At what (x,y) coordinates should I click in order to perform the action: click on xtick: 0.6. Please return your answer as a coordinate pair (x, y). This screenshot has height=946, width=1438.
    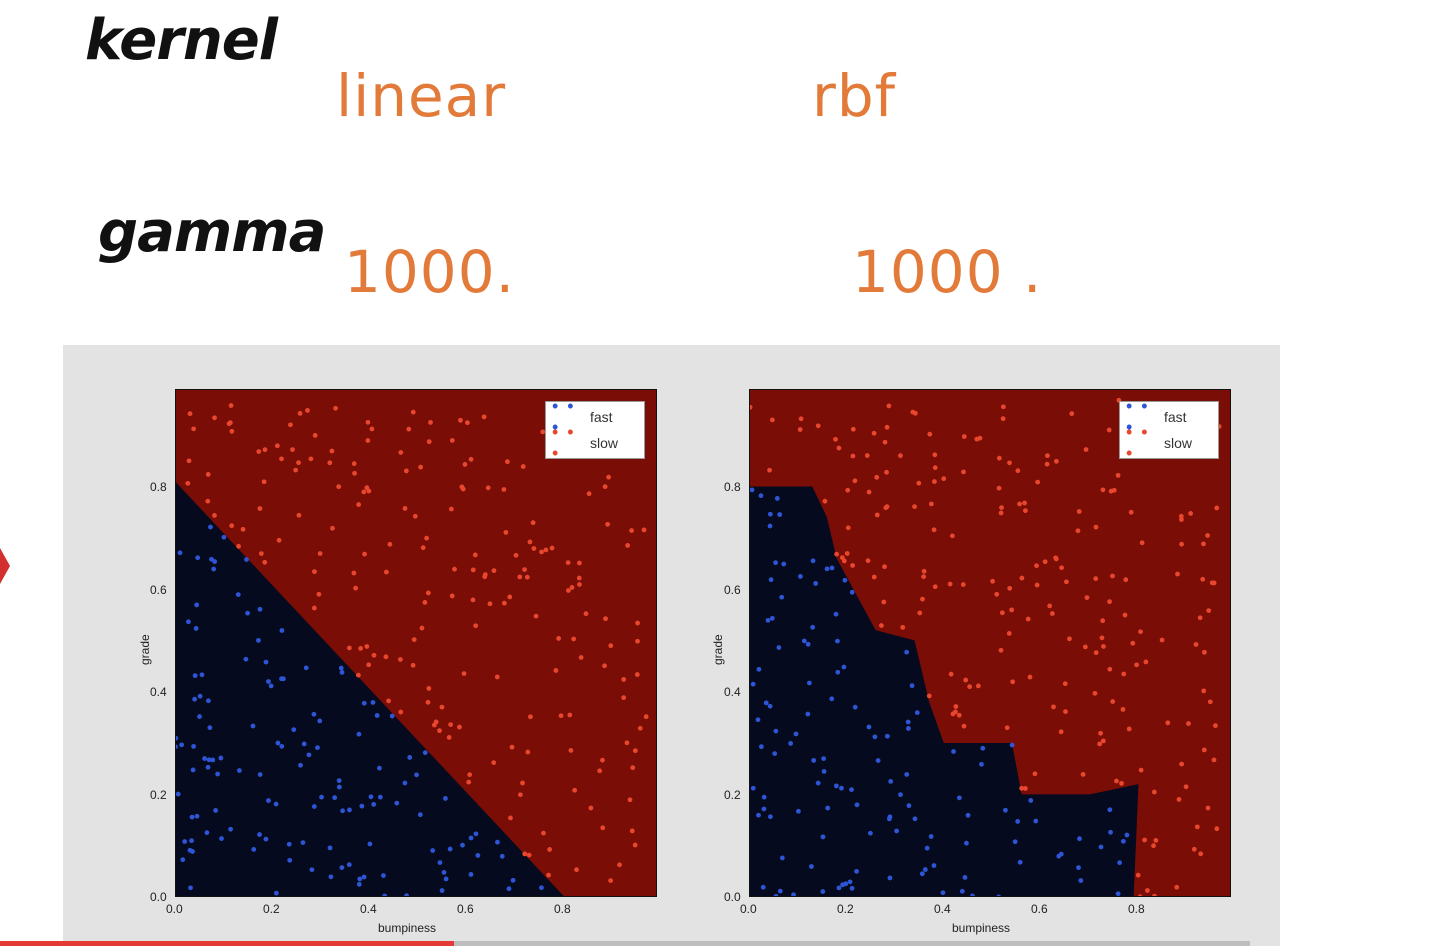
    Looking at the image, I should click on (1039, 909).